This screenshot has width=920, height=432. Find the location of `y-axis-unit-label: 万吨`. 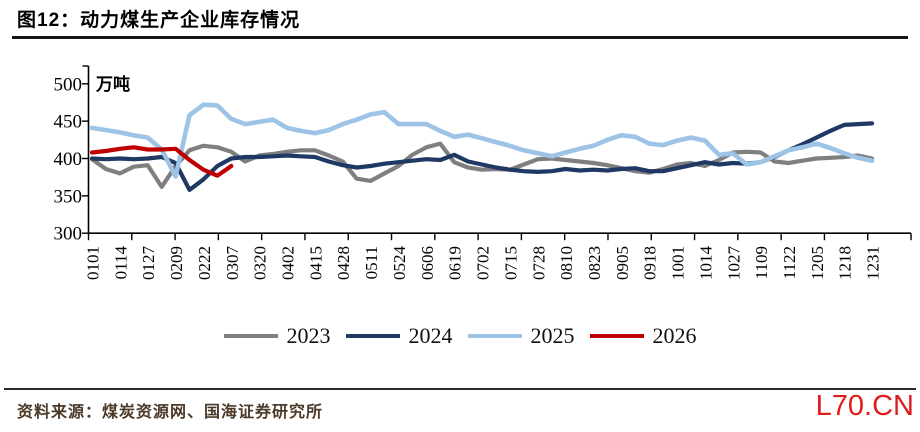

y-axis-unit-label: 万吨 is located at coordinates (112, 84).